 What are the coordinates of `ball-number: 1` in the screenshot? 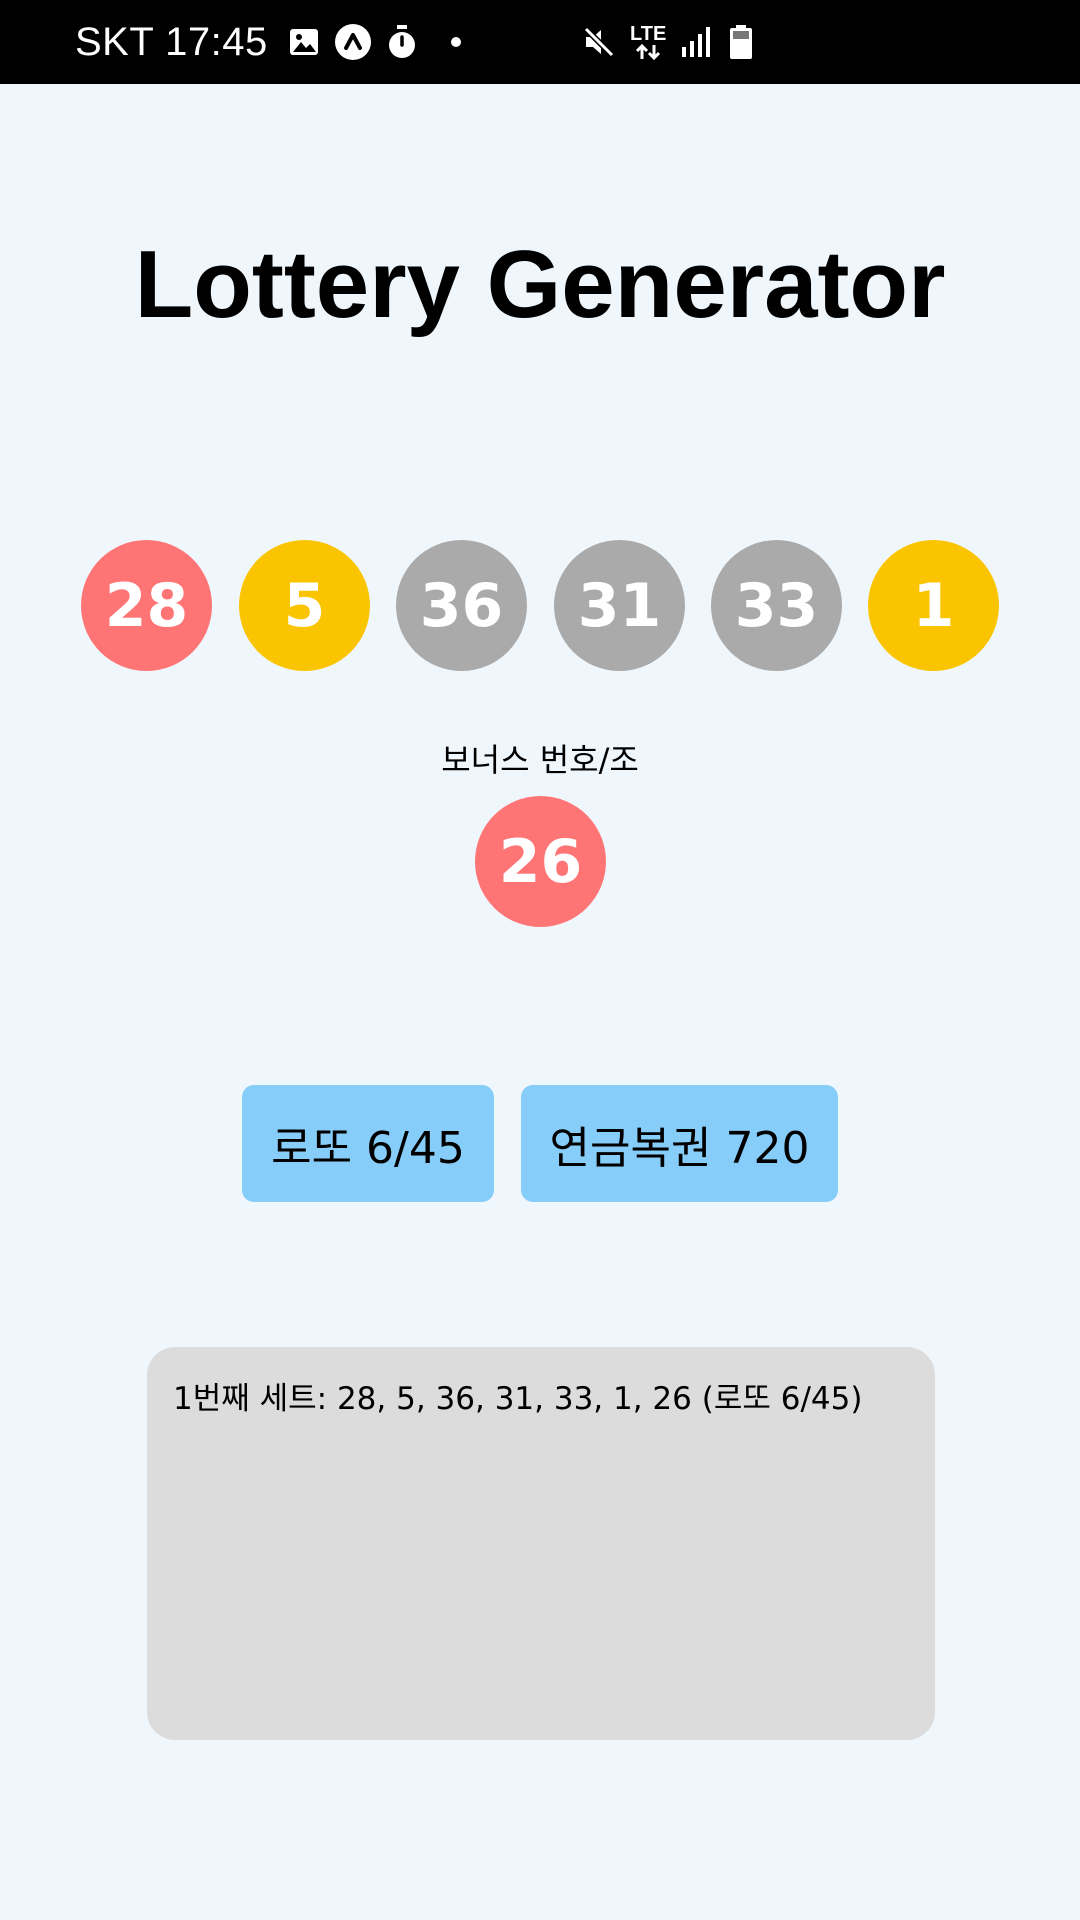 It's located at (933, 605).